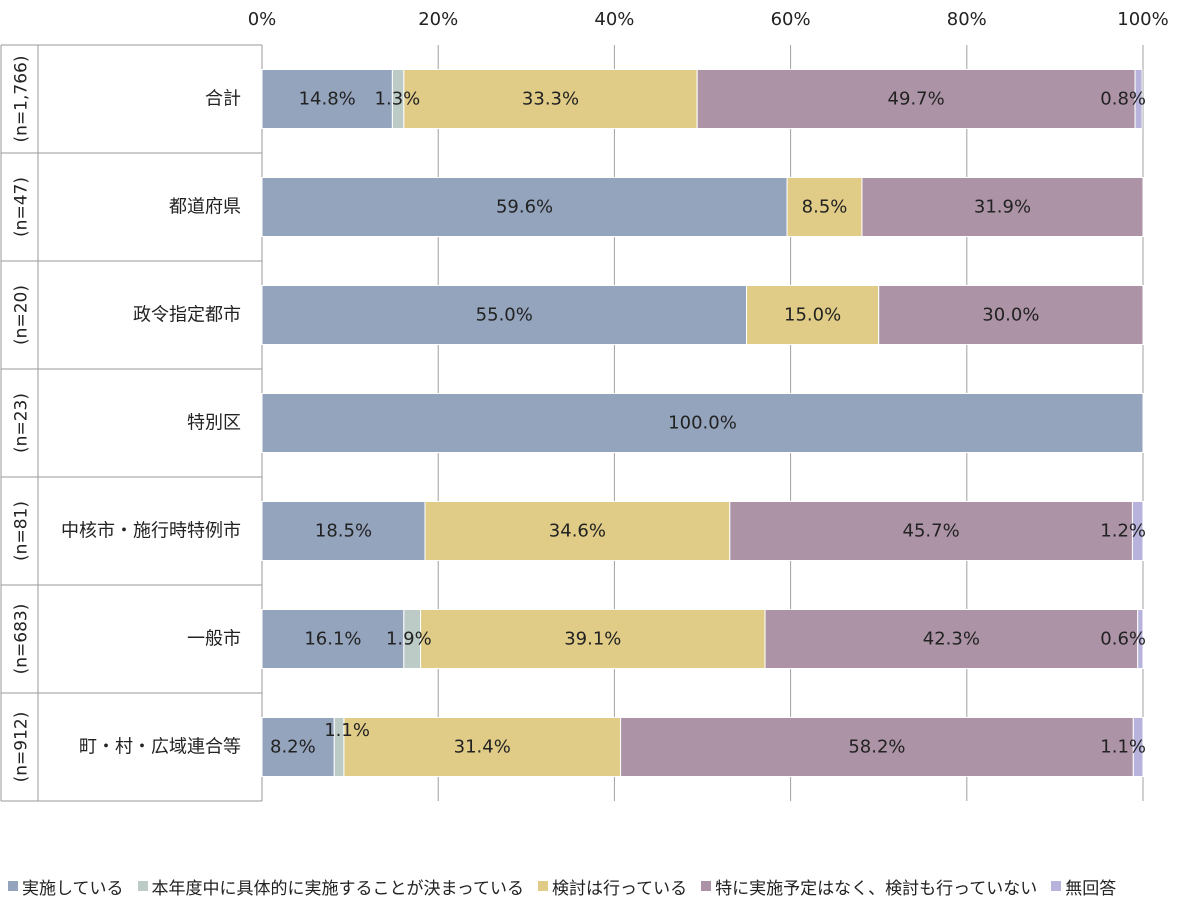  I want to click on data-label: 0.8%, so click(1123, 99).